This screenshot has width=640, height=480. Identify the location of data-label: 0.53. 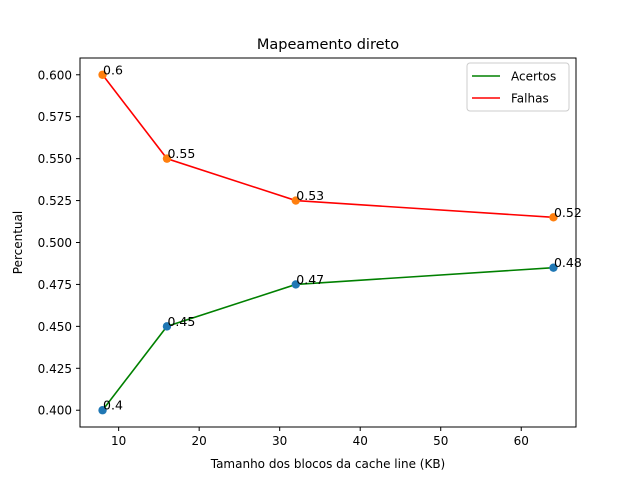
(310, 195).